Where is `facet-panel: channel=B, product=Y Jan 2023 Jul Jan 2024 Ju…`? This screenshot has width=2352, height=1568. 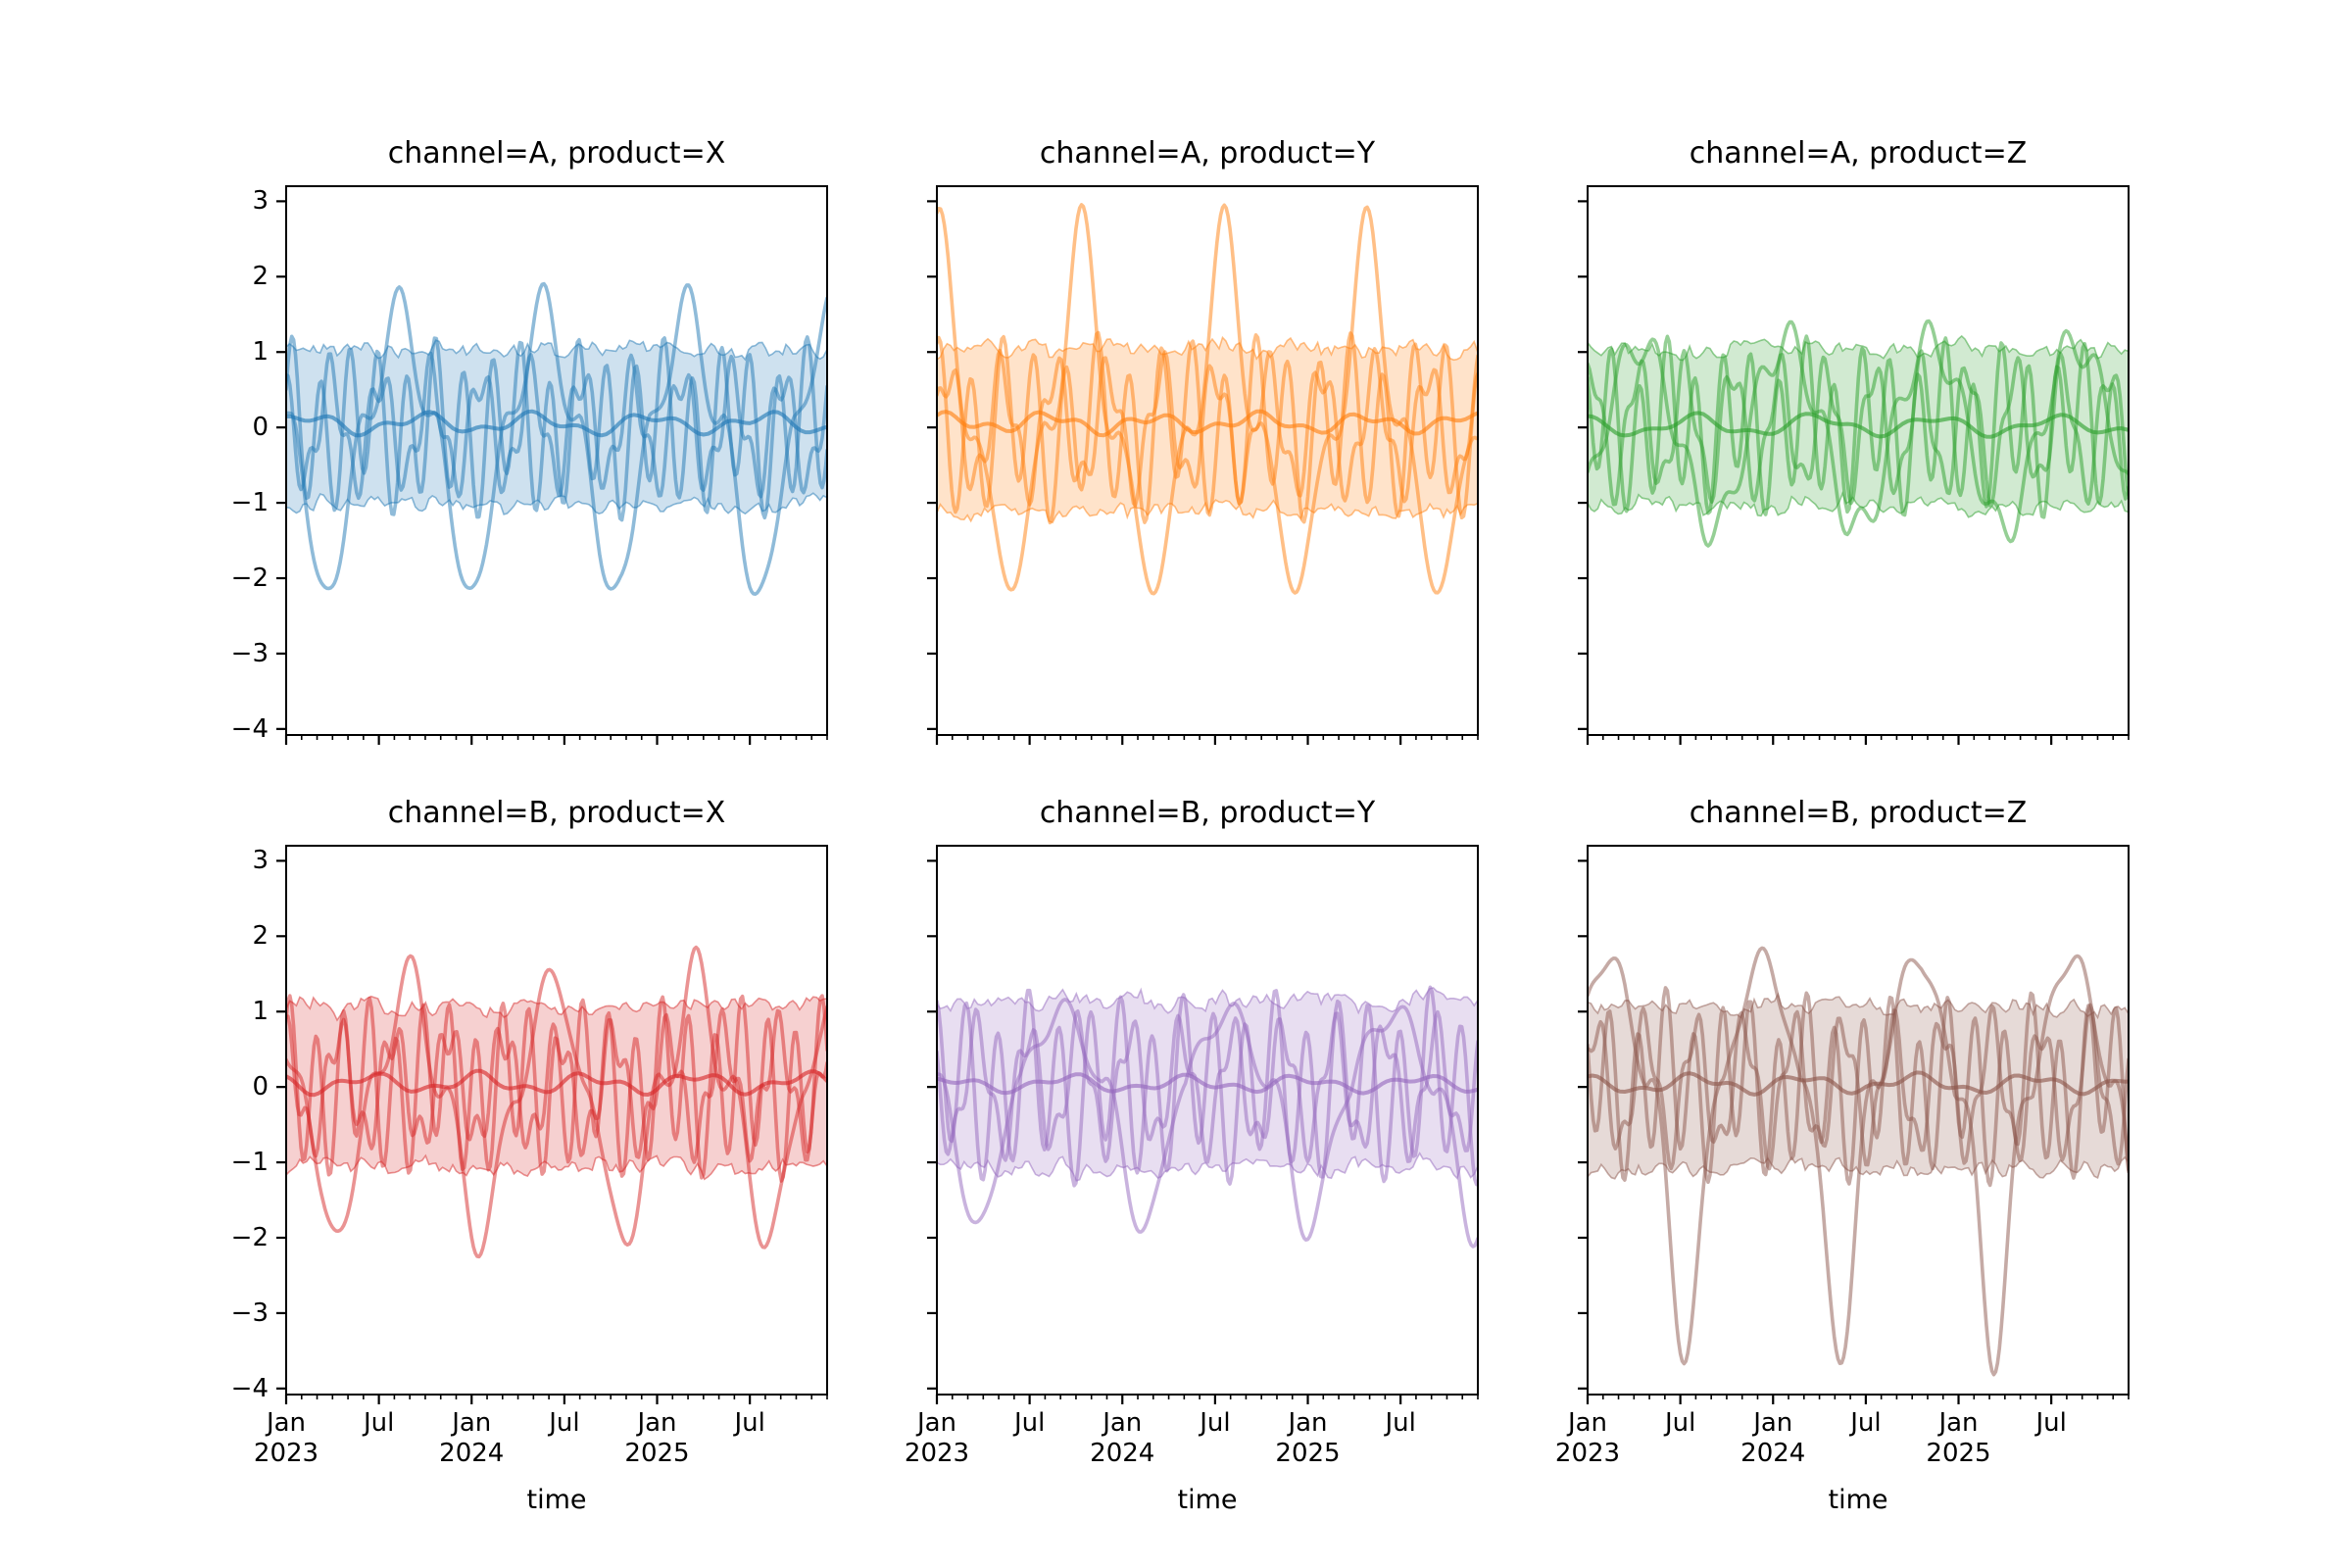
facet-panel: channel=B, product=Y Jan 2023 Jul Jan 2024 Ju… is located at coordinates (1192, 1155).